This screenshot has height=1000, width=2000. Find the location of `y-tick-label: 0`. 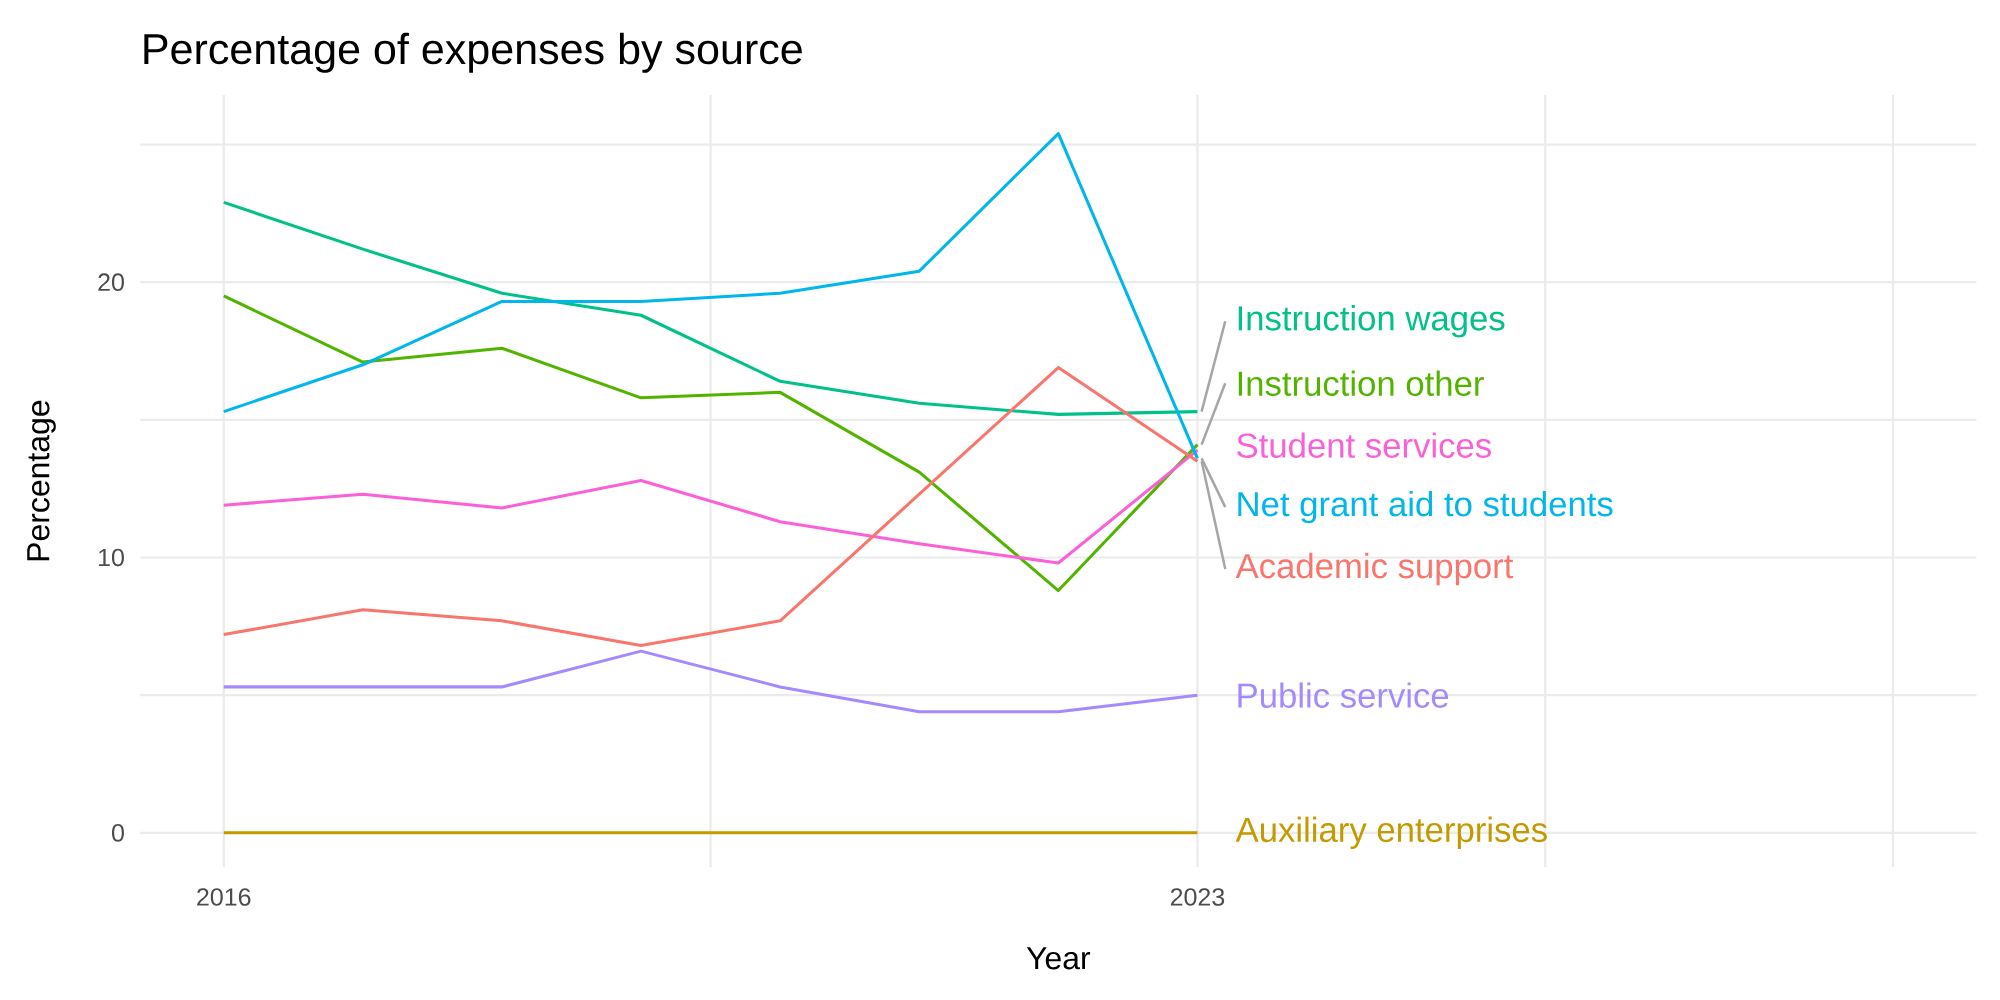

y-tick-label: 0 is located at coordinates (117, 832).